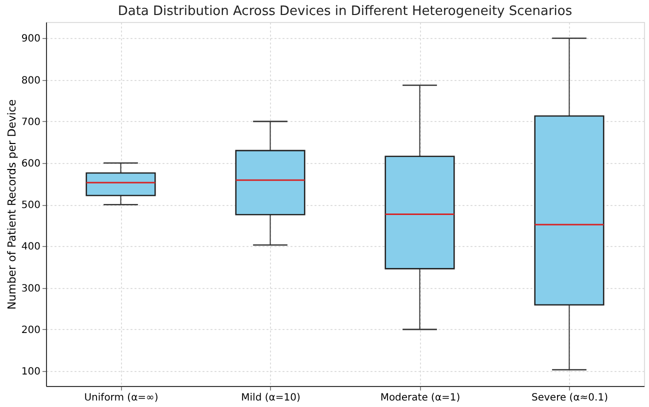  What do you see at coordinates (420, 398) in the screenshot?
I see `x-tick-label: Moderate (α=1)` at bounding box center [420, 398].